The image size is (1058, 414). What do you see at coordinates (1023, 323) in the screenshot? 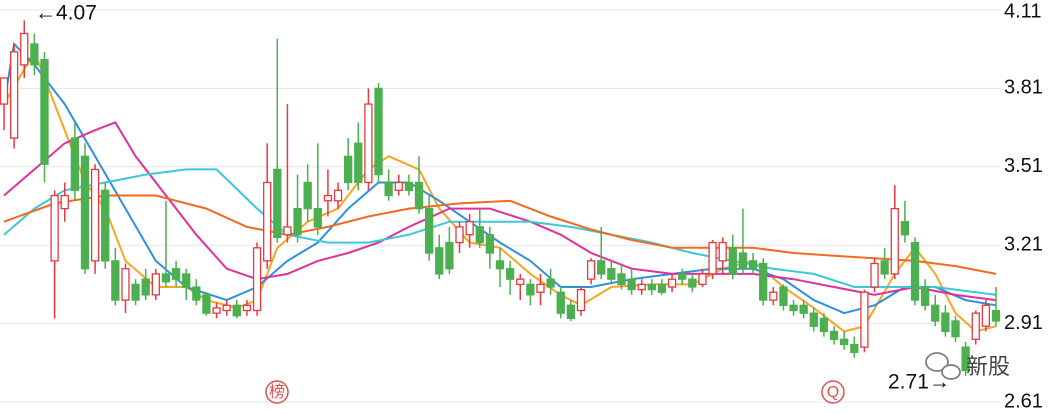
I see `y-tick-label: 2.91` at bounding box center [1023, 323].